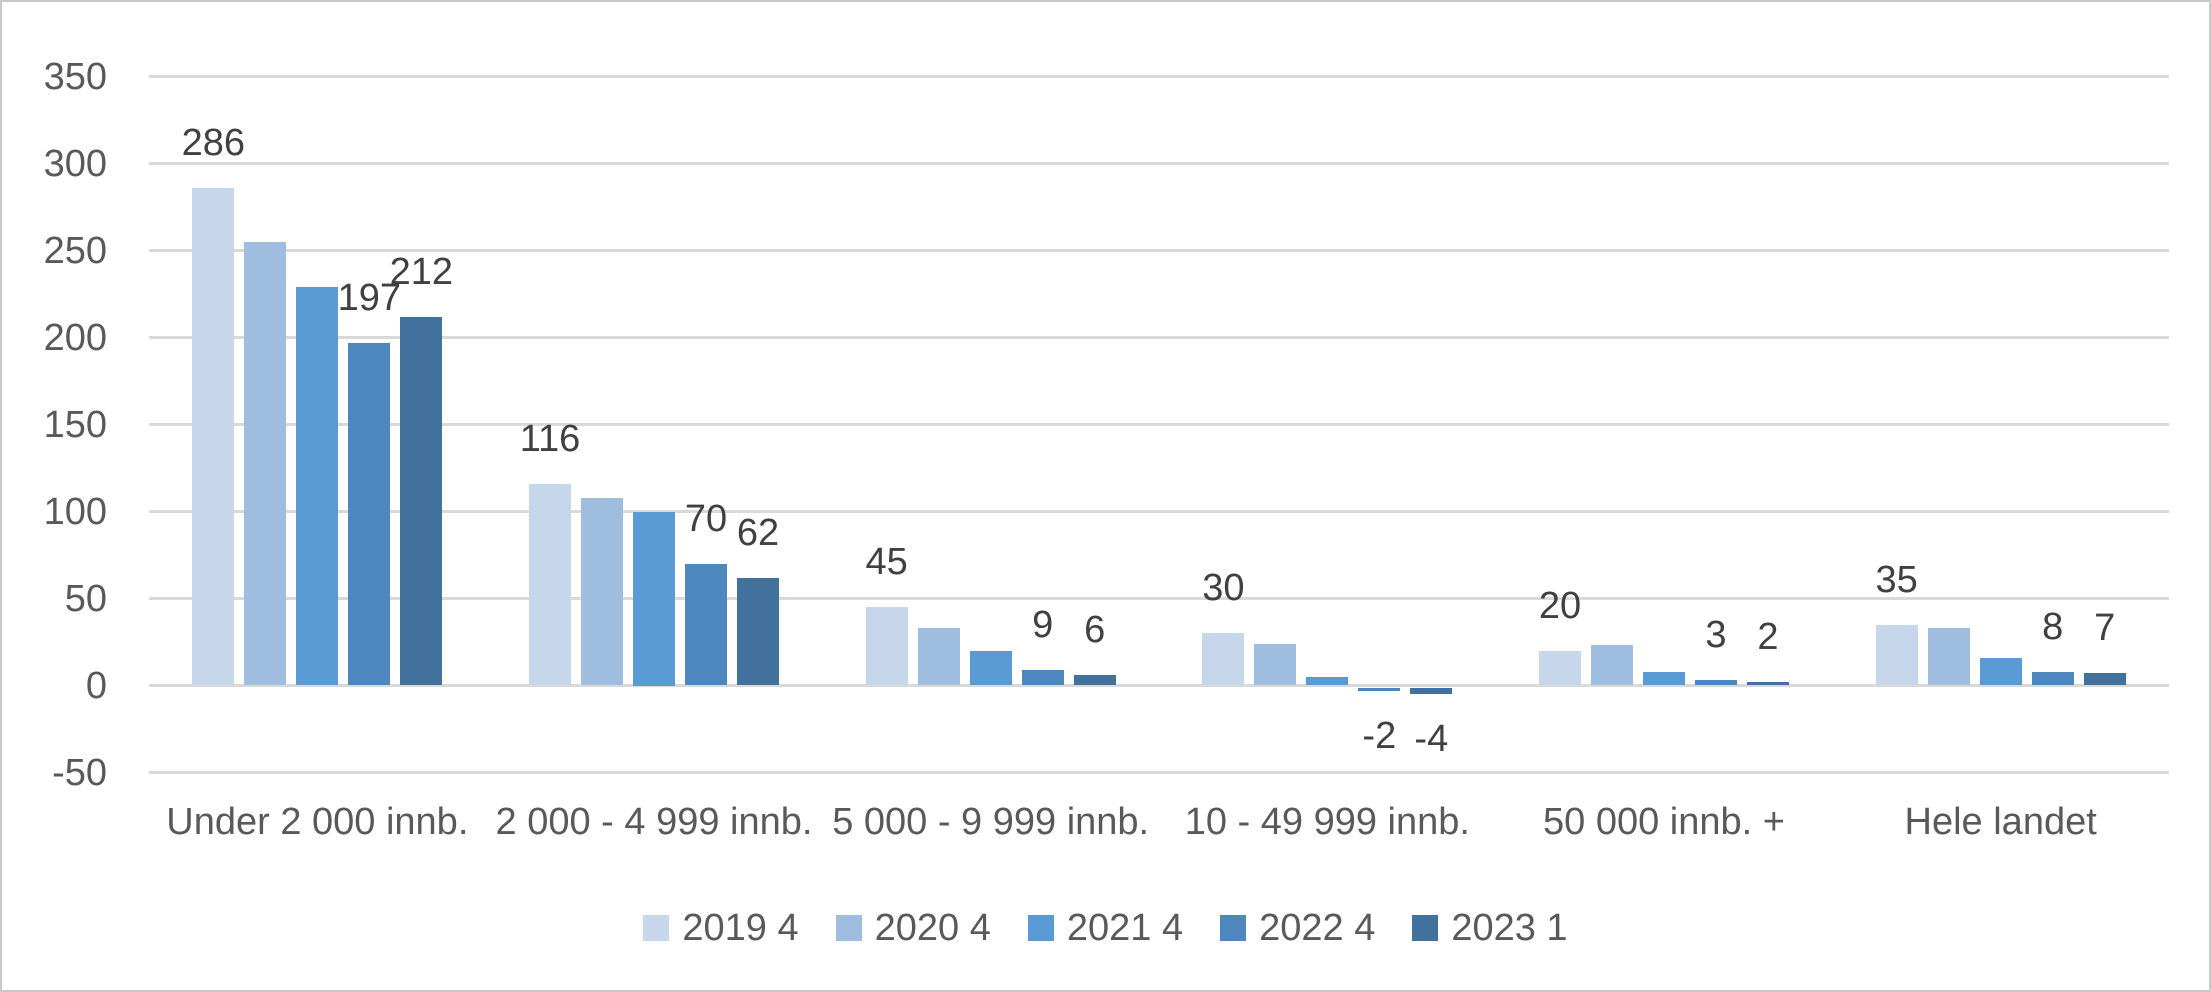  I want to click on bar-value-label: -2, so click(1379, 735).